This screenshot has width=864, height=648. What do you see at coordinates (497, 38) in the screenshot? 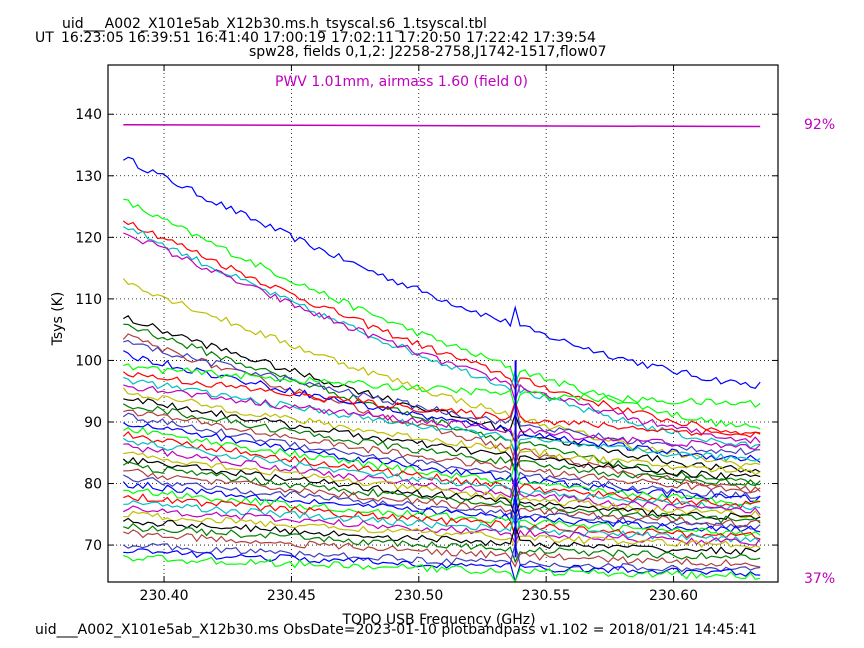
I see `ut-time: 17:22:42` at bounding box center [497, 38].